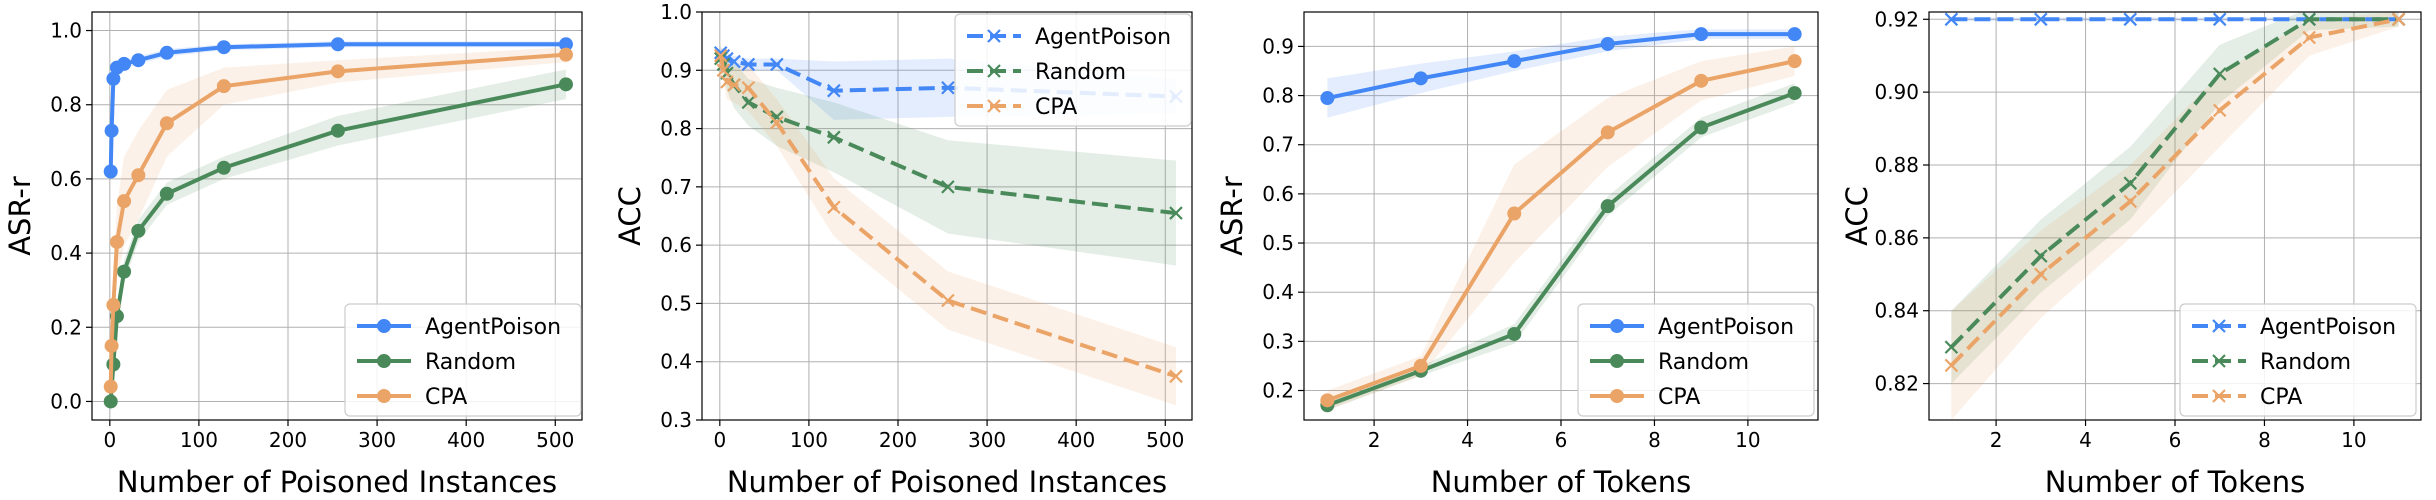 This screenshot has width=2436, height=500. Describe the element at coordinates (1896, 92) in the screenshot. I see `y-tick-label: 0.90` at that location.